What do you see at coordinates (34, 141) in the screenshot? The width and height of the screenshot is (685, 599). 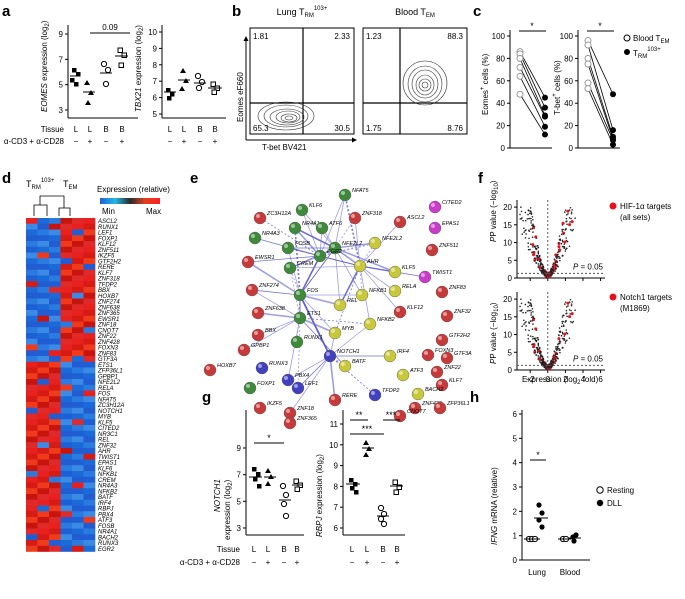 I see `stim-row-label: α-CD3 + α-CD28` at bounding box center [34, 141].